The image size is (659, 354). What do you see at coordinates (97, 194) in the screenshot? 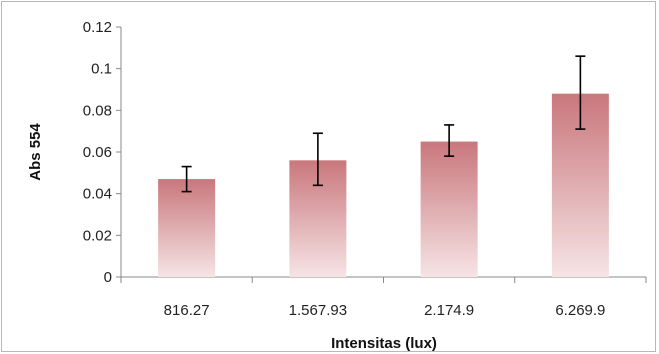
I see `y-tick-label: 0.04` at bounding box center [97, 194].